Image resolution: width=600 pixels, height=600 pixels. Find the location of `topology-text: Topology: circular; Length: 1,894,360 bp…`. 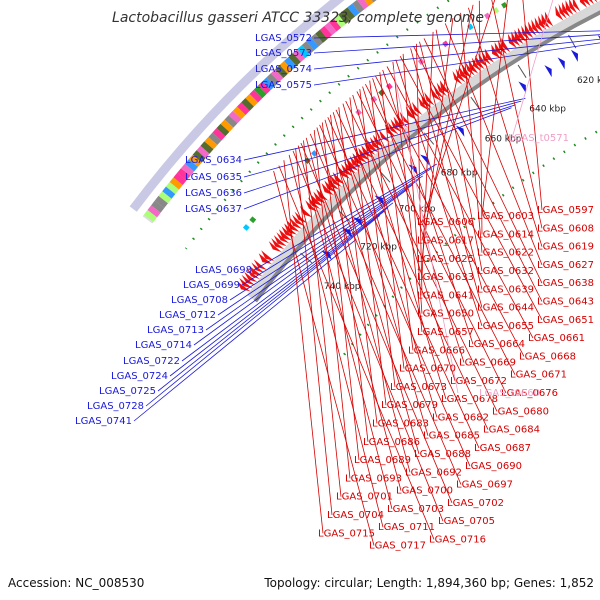

topology-text: Topology: circular; Length: 1,894,360 bp… is located at coordinates (428, 583).